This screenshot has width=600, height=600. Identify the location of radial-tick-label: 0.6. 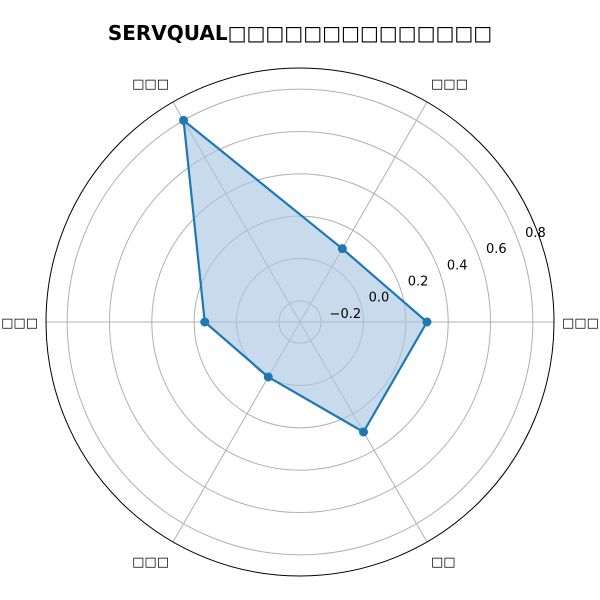
(496, 249).